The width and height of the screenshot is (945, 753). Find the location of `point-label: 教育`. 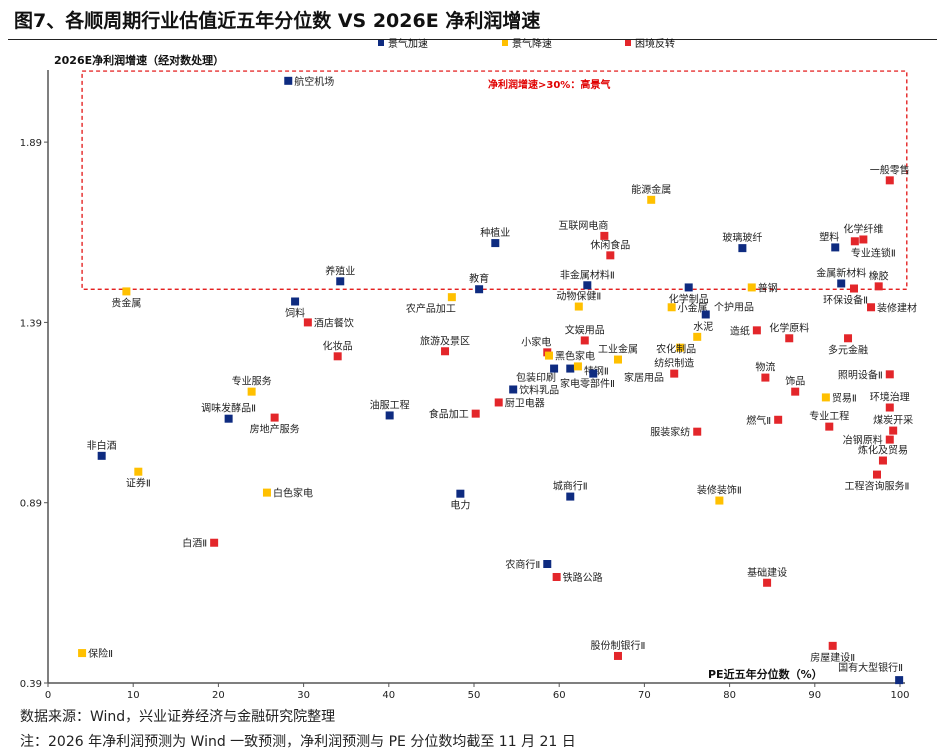

point-label: 教育 is located at coordinates (479, 278).